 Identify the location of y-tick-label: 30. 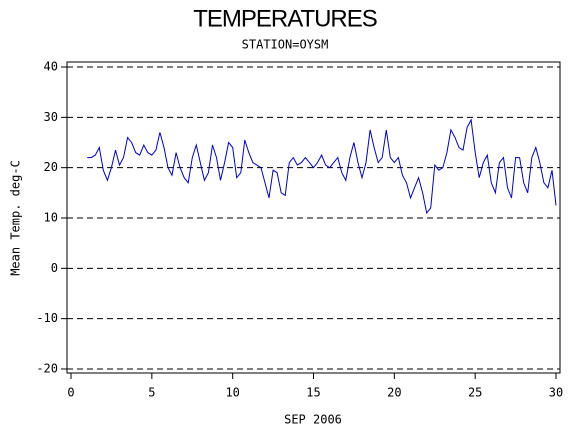
(51, 117).